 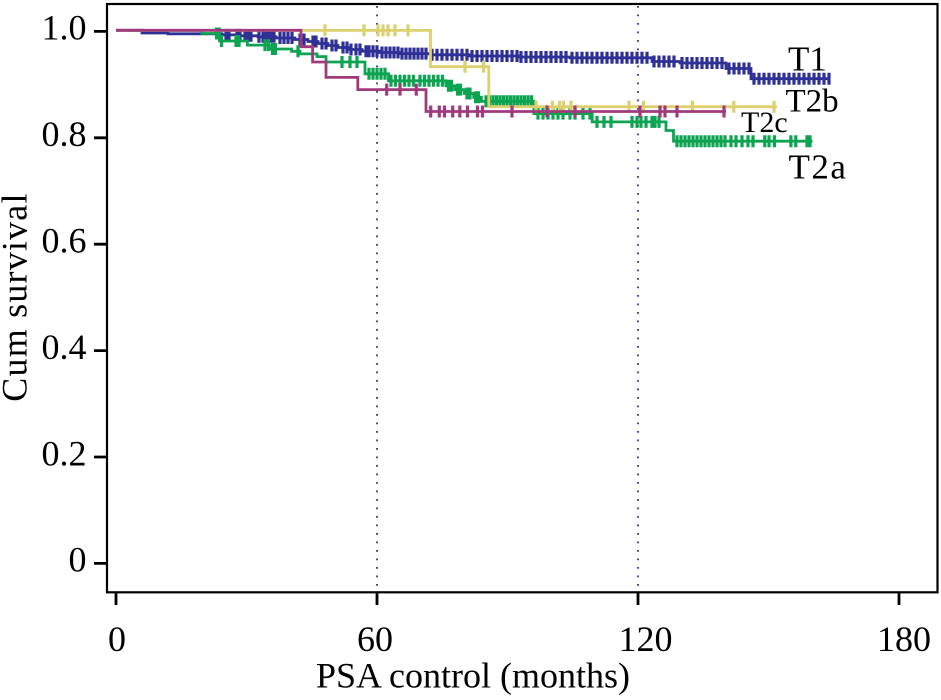 What do you see at coordinates (64, 347) in the screenshot?
I see `svg-text: 0.4` at bounding box center [64, 347].